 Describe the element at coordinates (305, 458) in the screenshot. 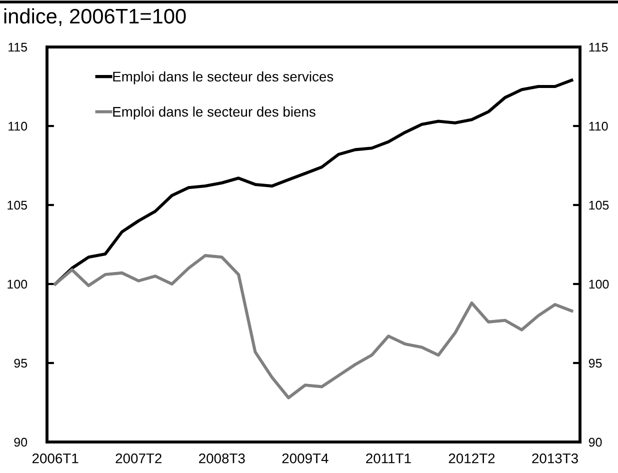

I see `x-tick-label: 2009T4` at that location.